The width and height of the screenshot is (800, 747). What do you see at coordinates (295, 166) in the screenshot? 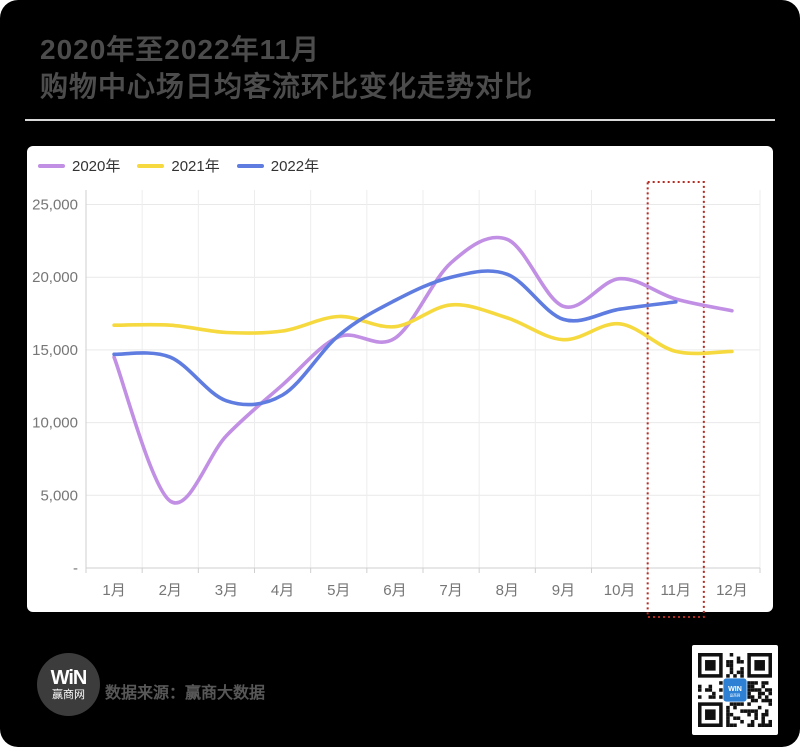
I see `legend-label-2022: 2022年` at bounding box center [295, 166].